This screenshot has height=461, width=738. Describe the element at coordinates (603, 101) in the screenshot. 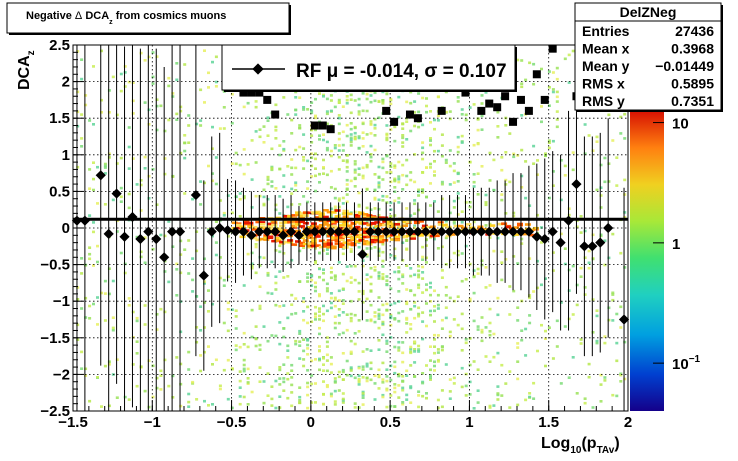

I see `stats-row-label: RMS y` at that location.